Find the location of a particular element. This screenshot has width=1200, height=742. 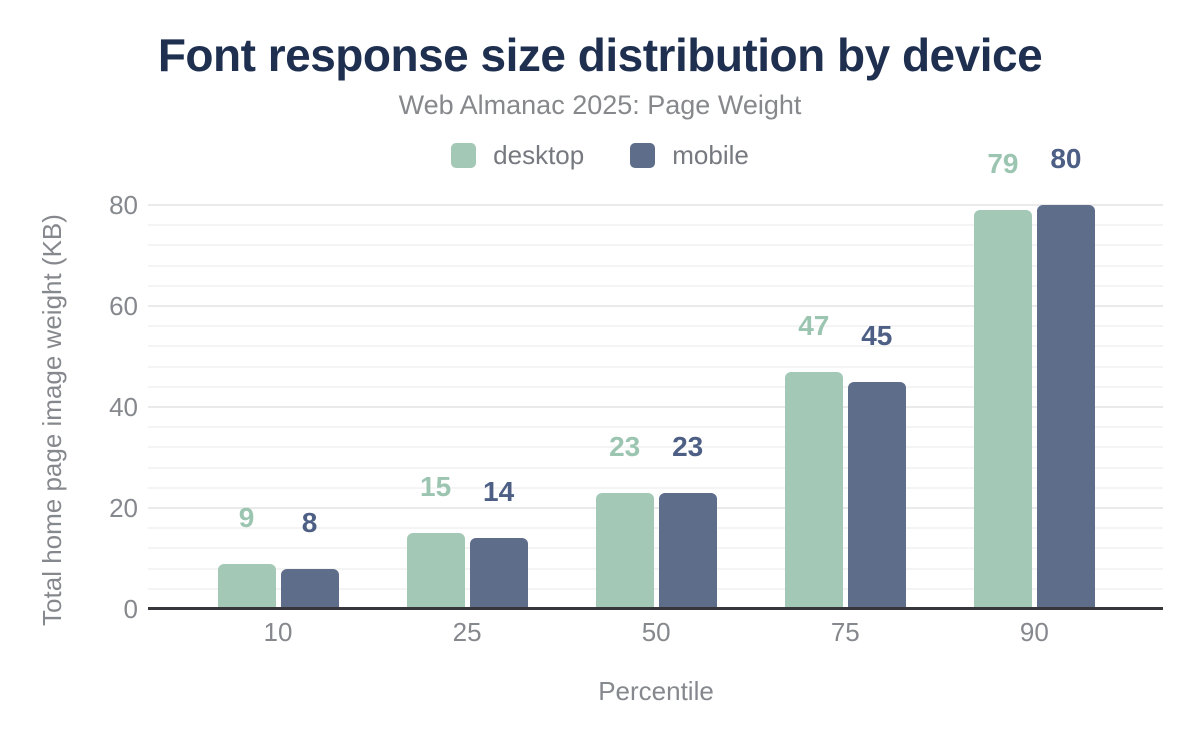

legend: desktop mobile is located at coordinates (600, 155).